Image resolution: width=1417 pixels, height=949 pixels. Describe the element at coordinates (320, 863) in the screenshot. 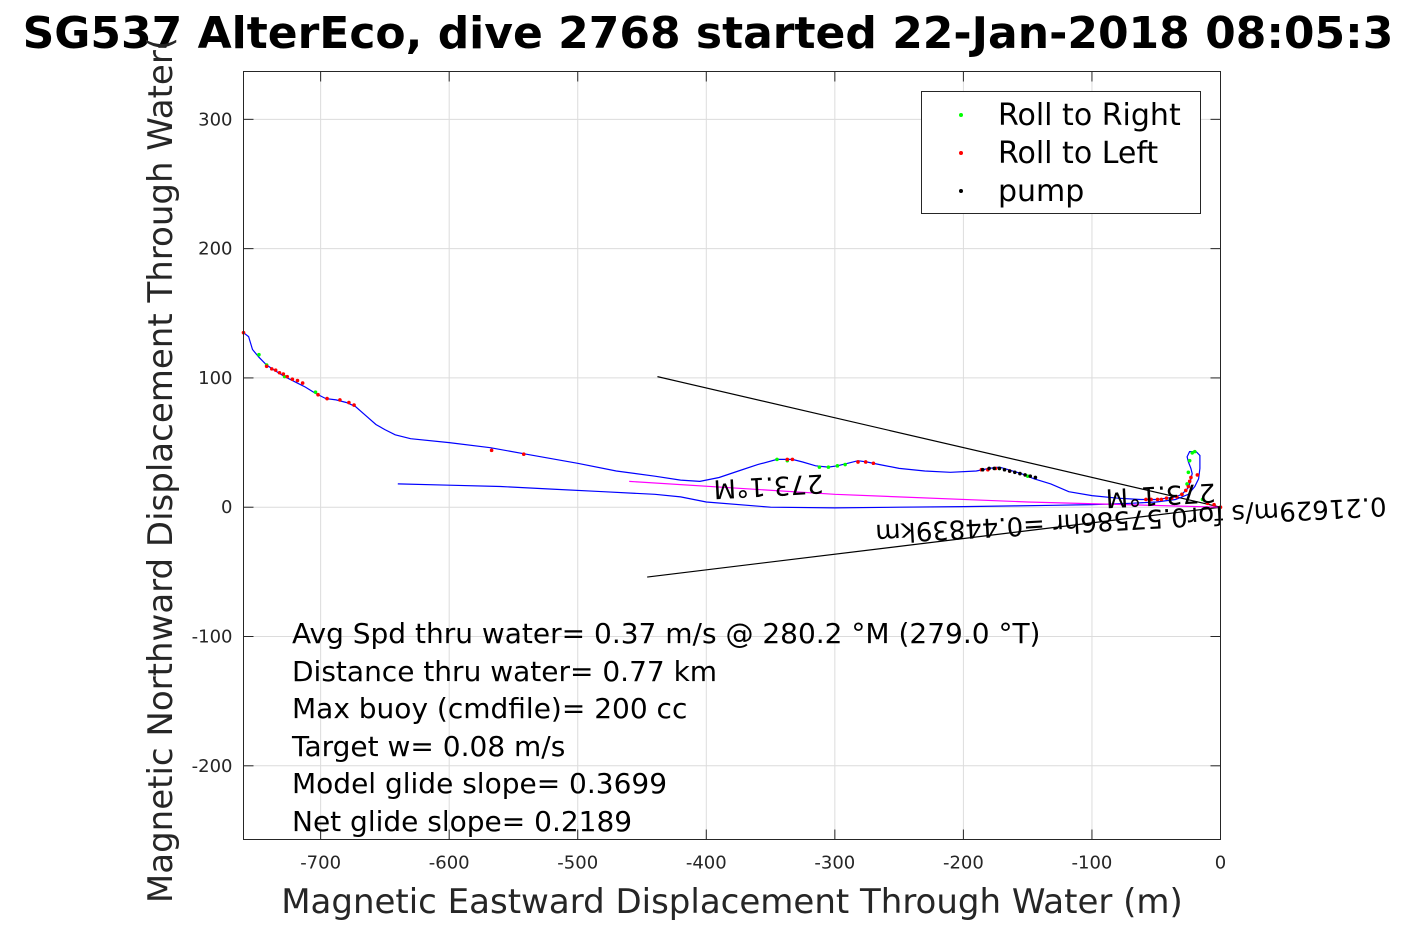

I see `x-tick-label: -700` at that location.